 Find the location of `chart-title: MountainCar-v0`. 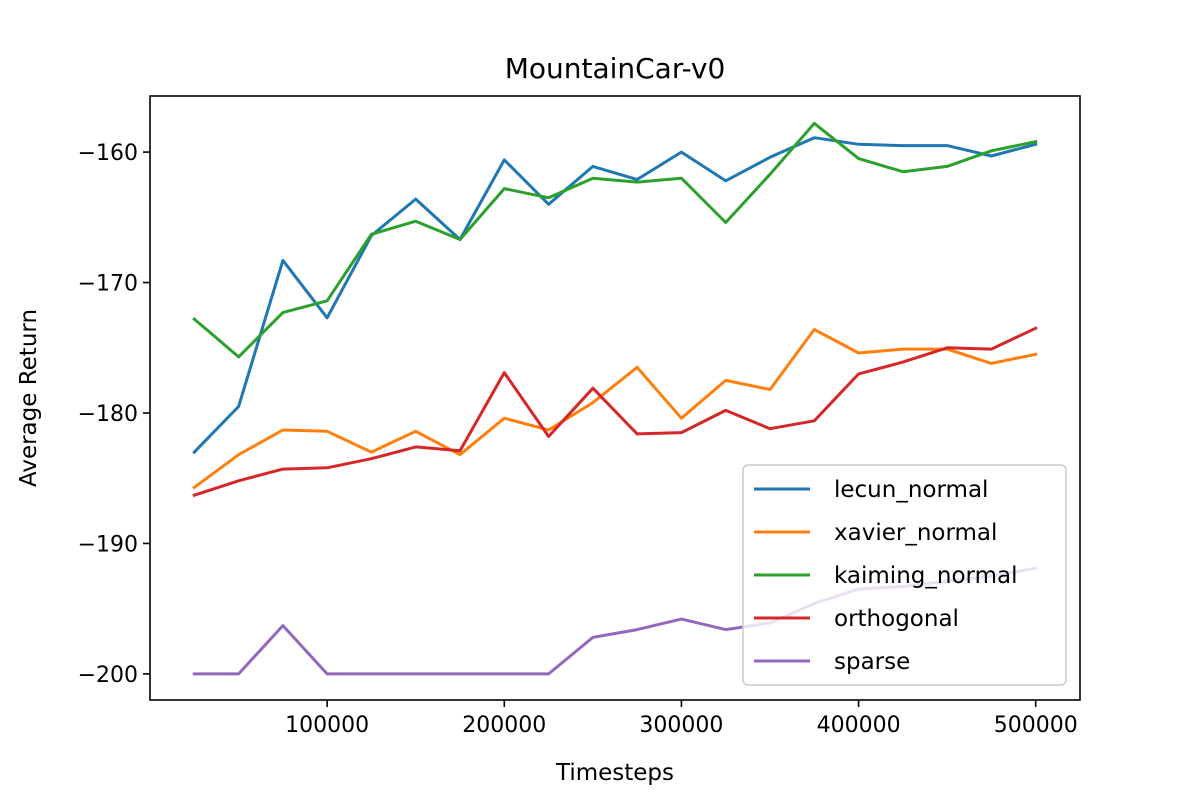

chart-title: MountainCar-v0 is located at coordinates (615, 68).